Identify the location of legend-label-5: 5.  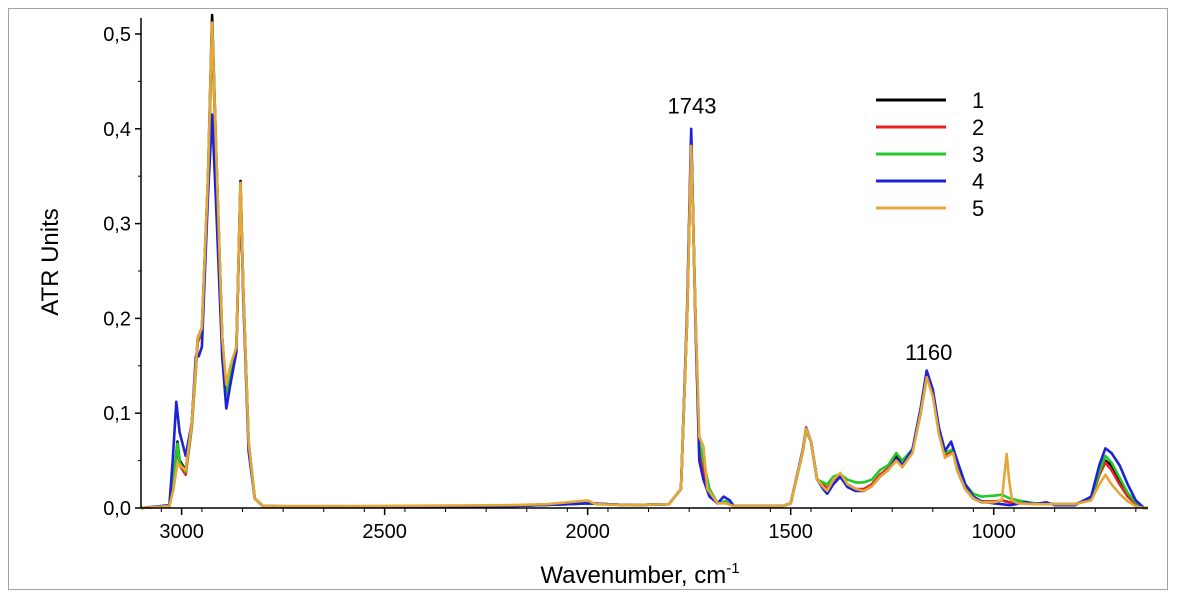
(978, 208).